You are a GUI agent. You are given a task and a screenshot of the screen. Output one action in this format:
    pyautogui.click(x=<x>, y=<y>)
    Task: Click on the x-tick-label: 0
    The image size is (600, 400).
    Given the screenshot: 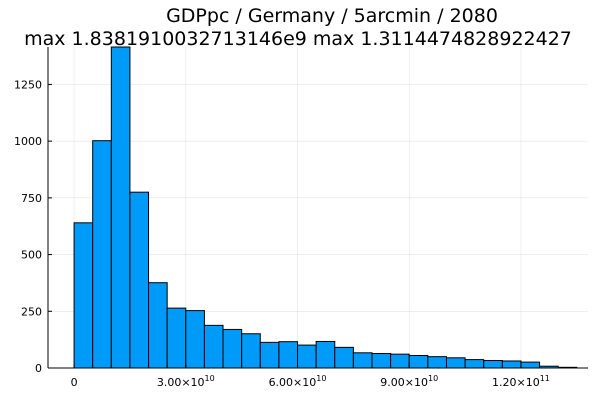 What is the action you would take?
    pyautogui.click(x=74, y=382)
    